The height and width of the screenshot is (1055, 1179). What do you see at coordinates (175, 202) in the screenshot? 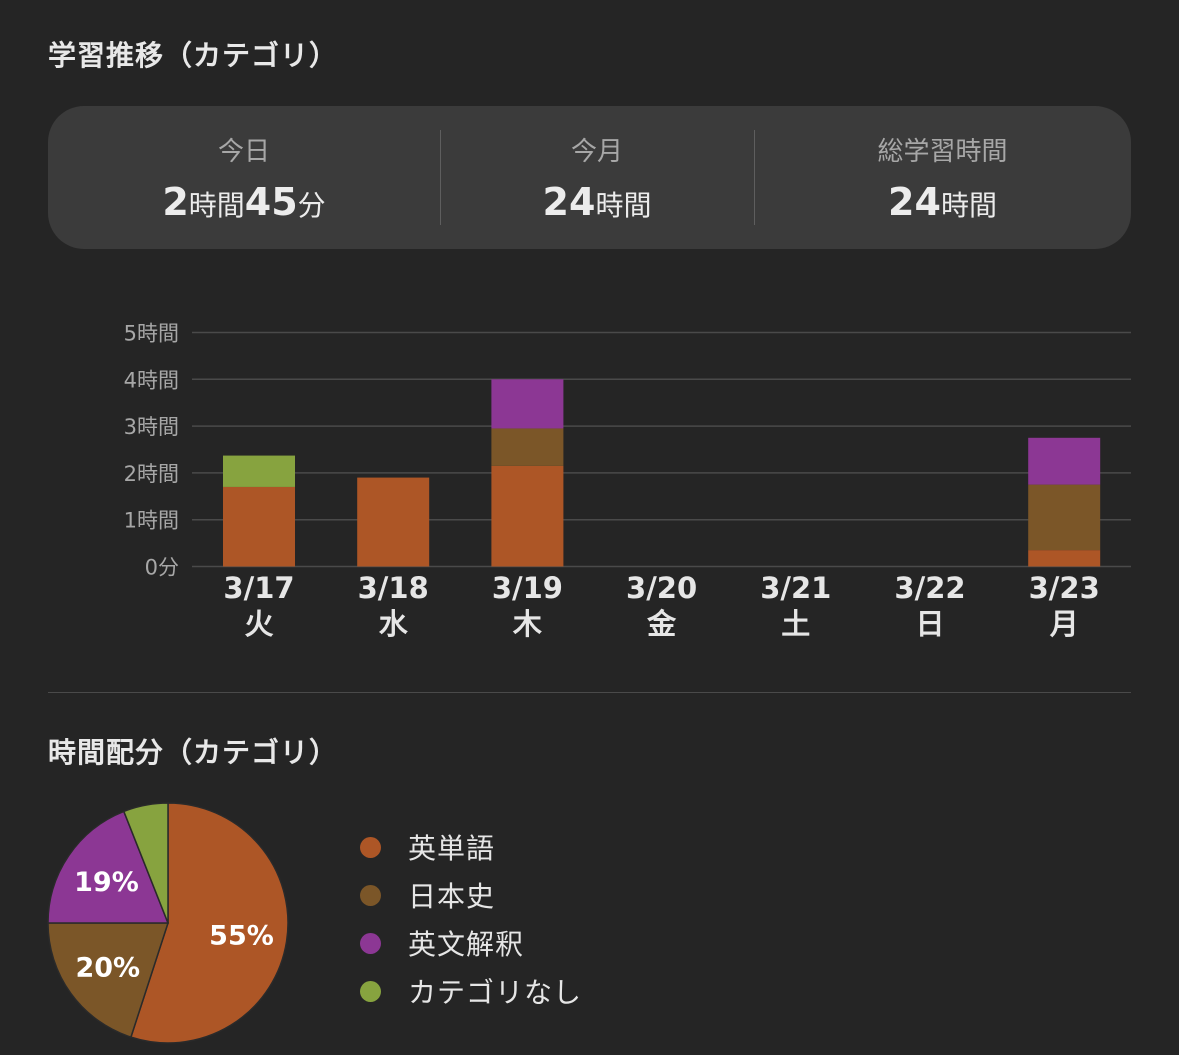
I see `today-hours: 2` at bounding box center [175, 202].